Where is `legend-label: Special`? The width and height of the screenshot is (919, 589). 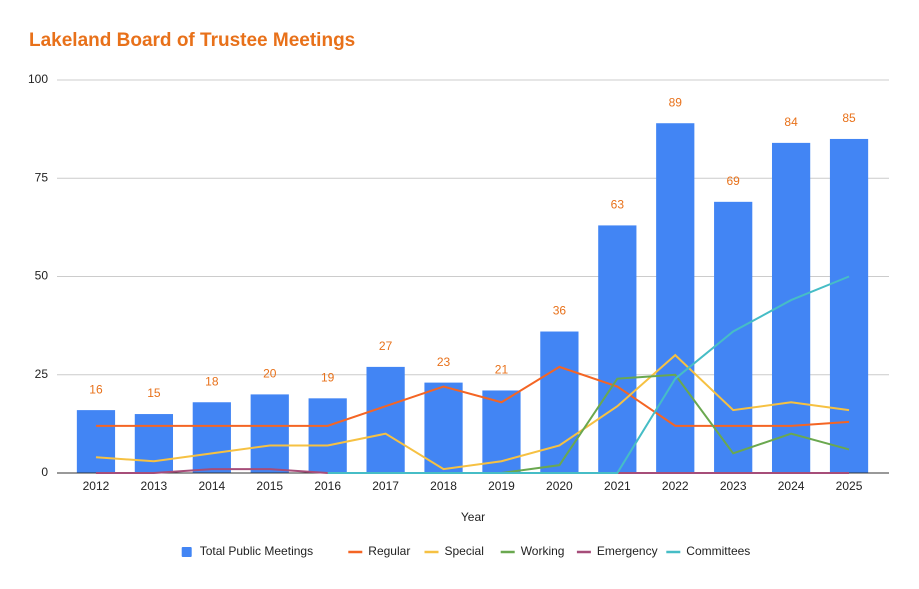 legend-label: Special is located at coordinates (464, 551).